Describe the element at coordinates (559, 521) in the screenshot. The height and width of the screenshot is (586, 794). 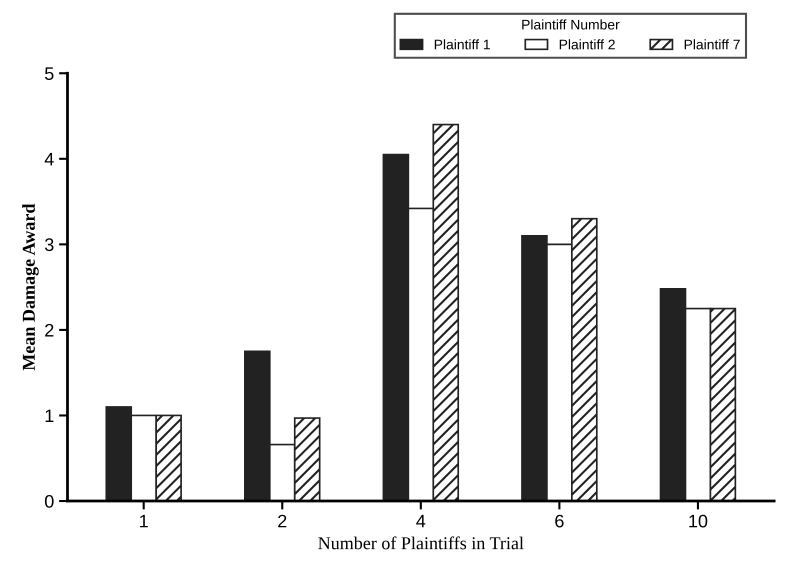
I see `x-tick-label: 6` at that location.